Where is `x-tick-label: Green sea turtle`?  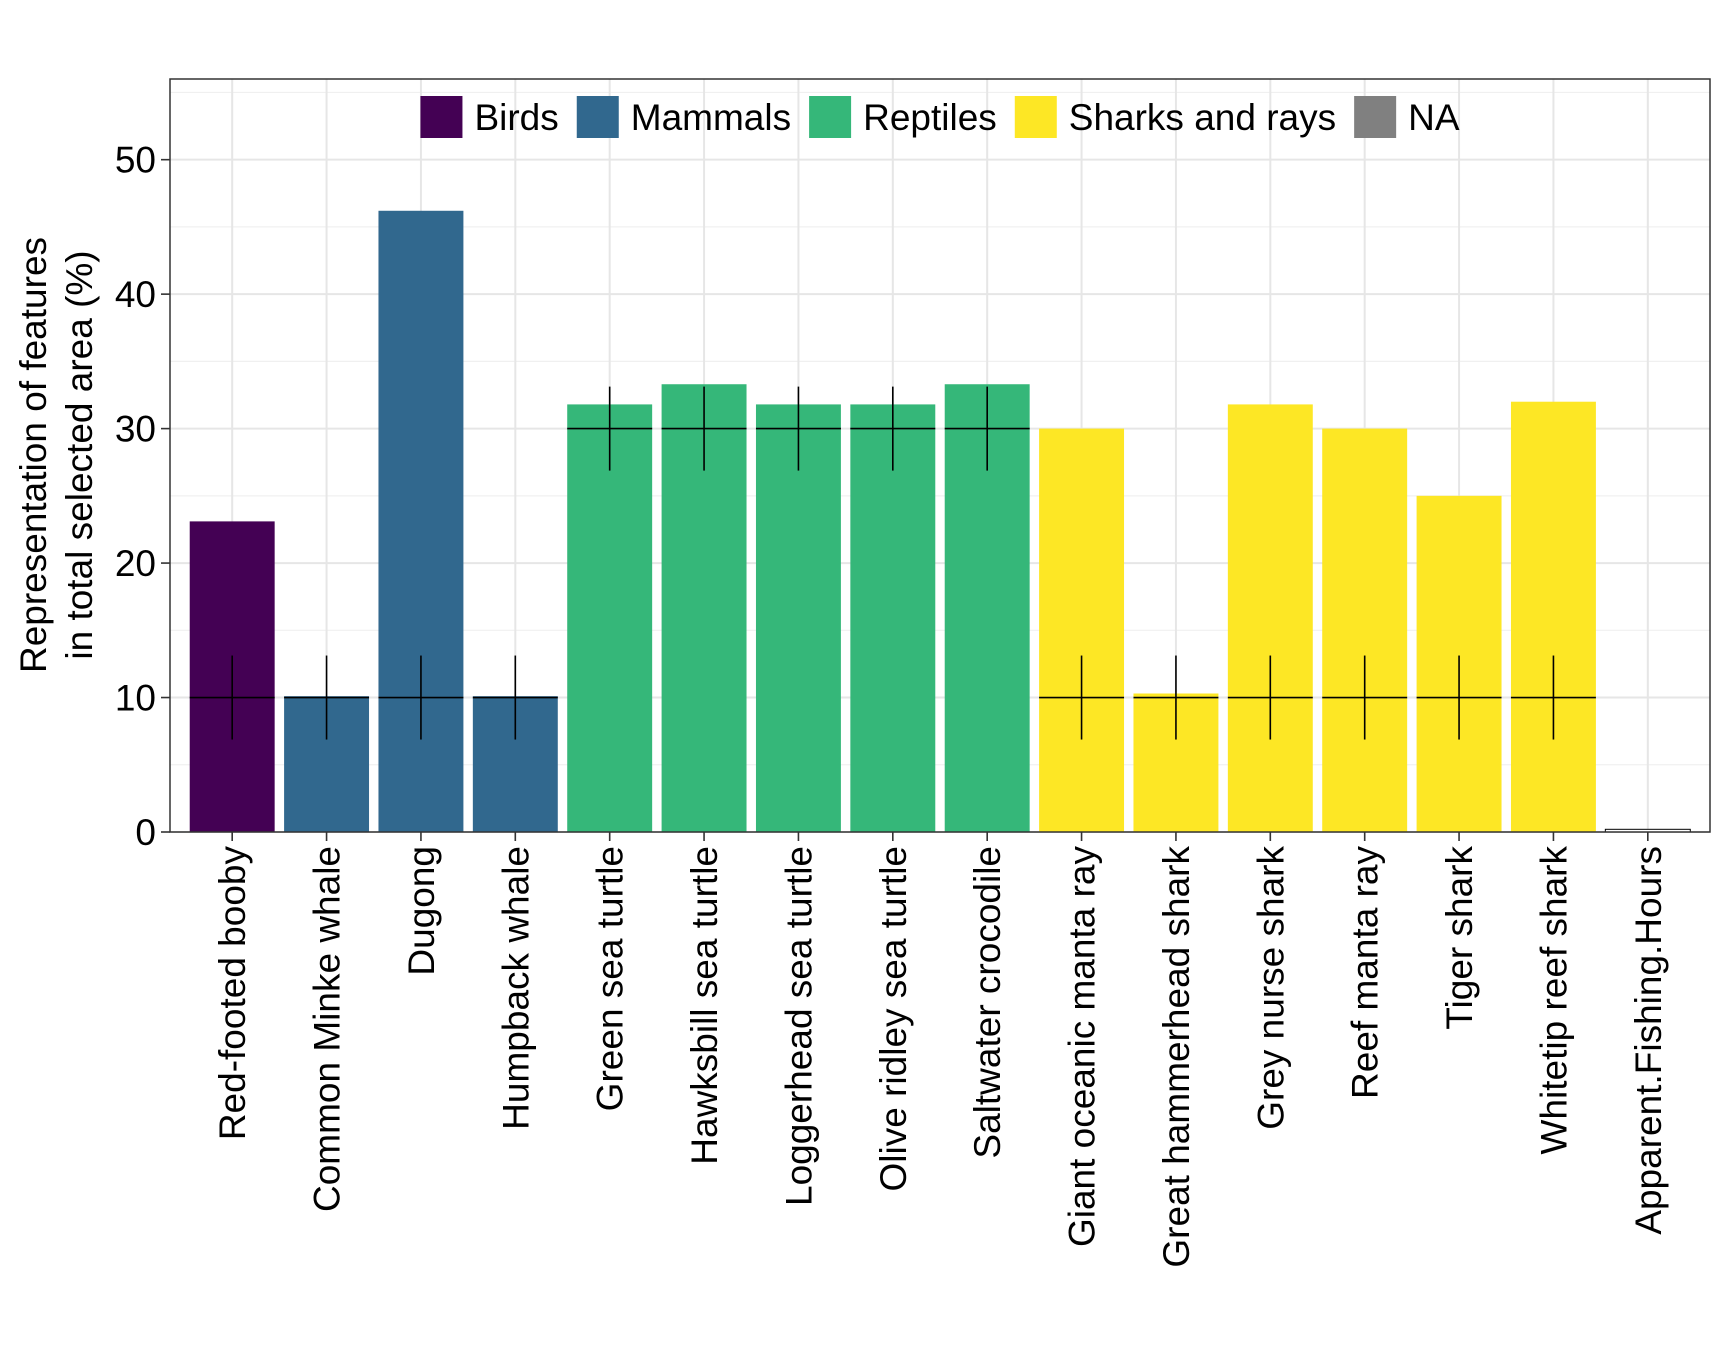
x-tick-label: Green sea turtle is located at coordinates (610, 978).